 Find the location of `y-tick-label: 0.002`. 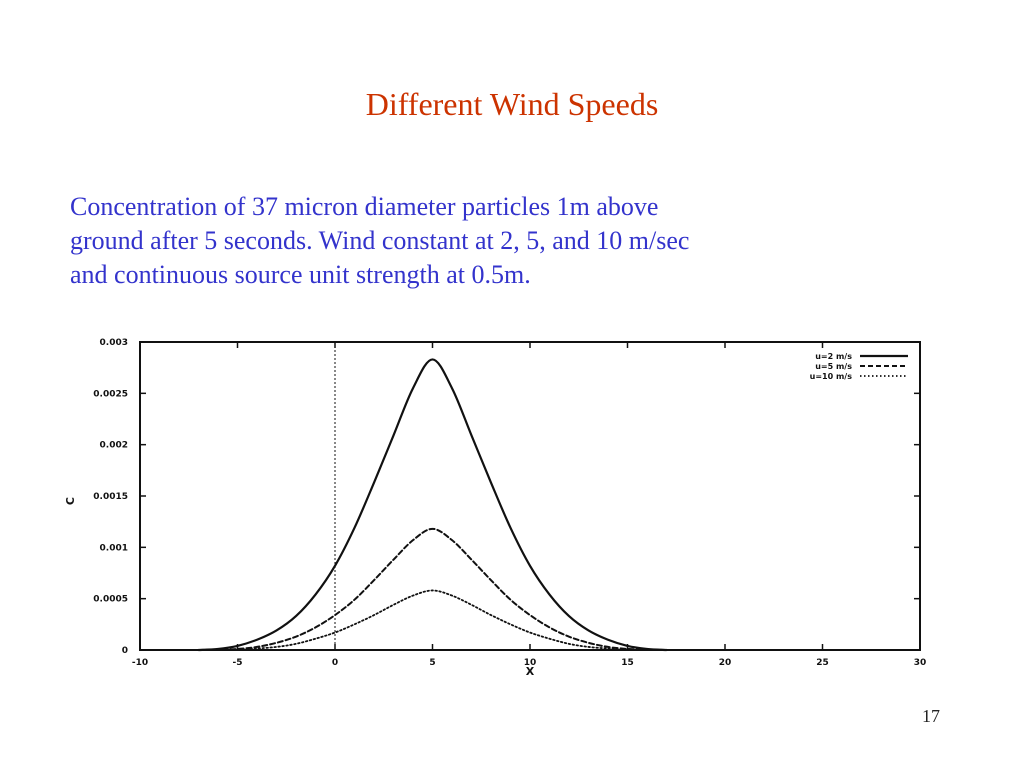

y-tick-label: 0.002 is located at coordinates (114, 446).